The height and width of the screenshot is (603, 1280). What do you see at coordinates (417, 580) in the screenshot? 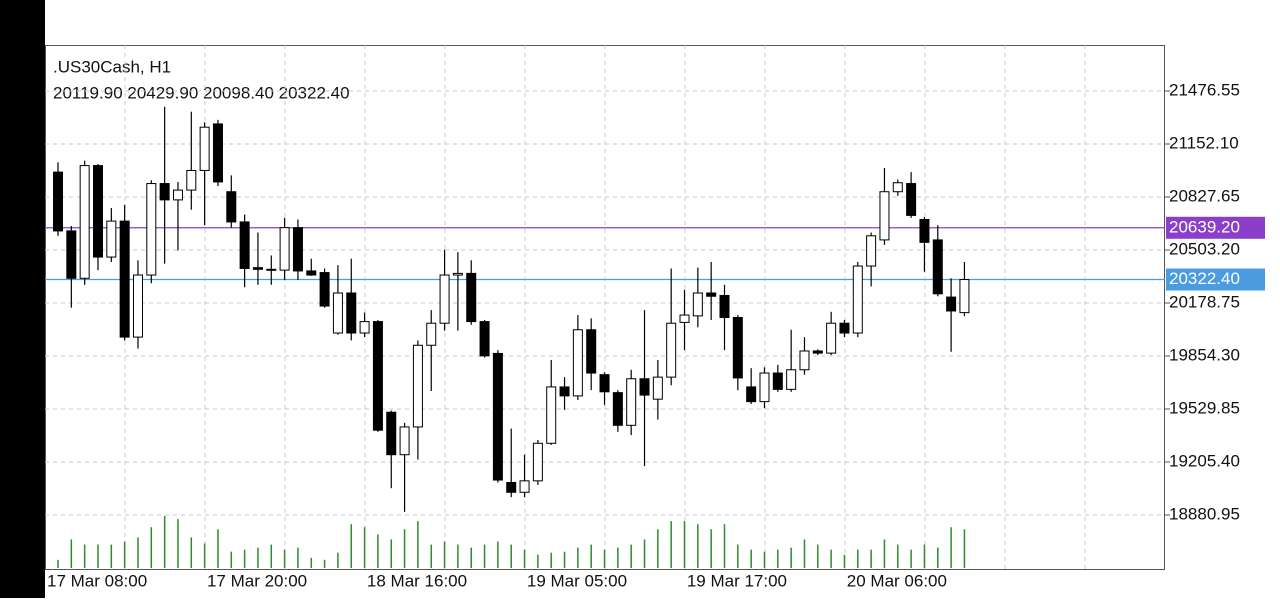
I see `x-tick-label: 18 Mar 16:00` at bounding box center [417, 580].